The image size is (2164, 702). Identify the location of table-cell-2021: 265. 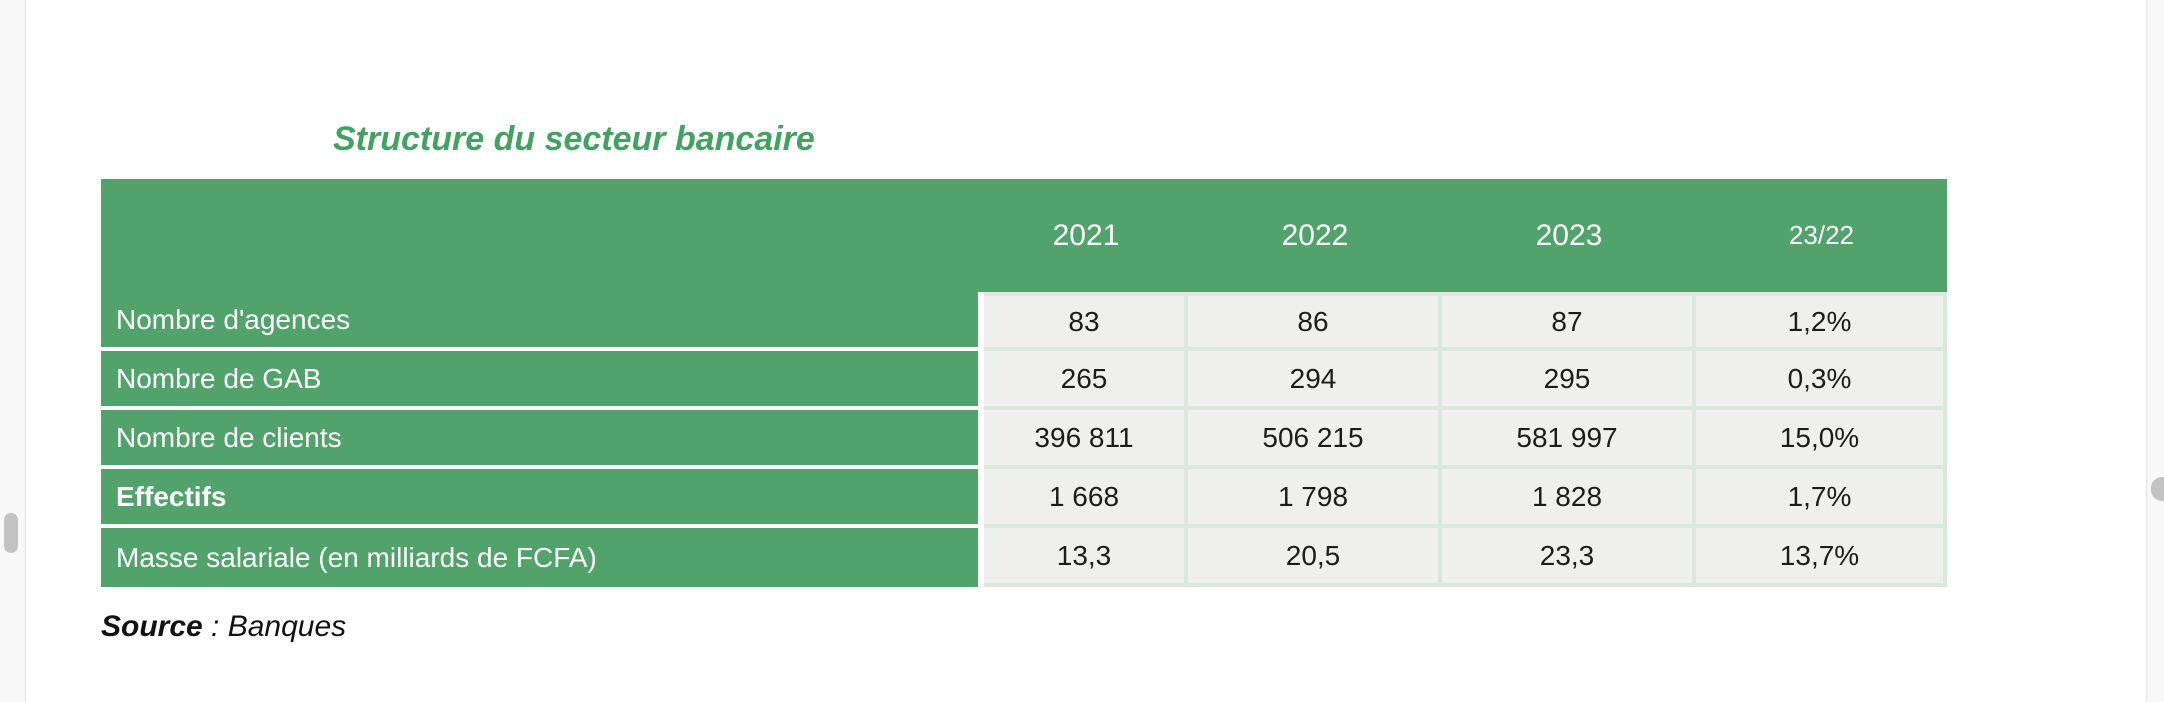
(1086, 380).